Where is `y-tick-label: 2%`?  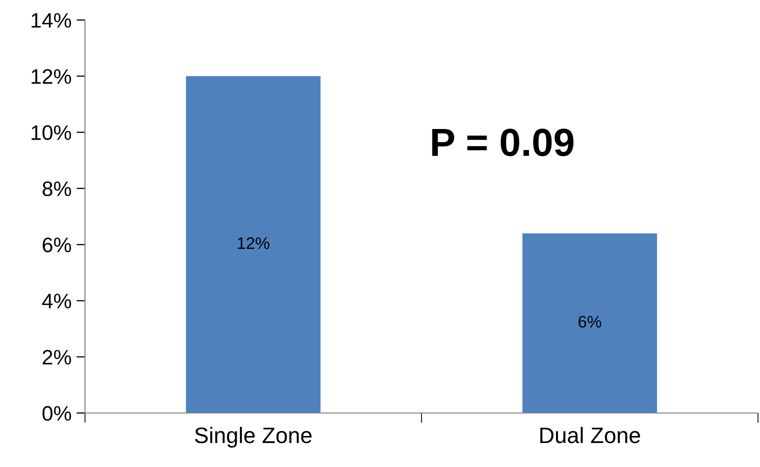
y-tick-label: 2% is located at coordinates (57, 357).